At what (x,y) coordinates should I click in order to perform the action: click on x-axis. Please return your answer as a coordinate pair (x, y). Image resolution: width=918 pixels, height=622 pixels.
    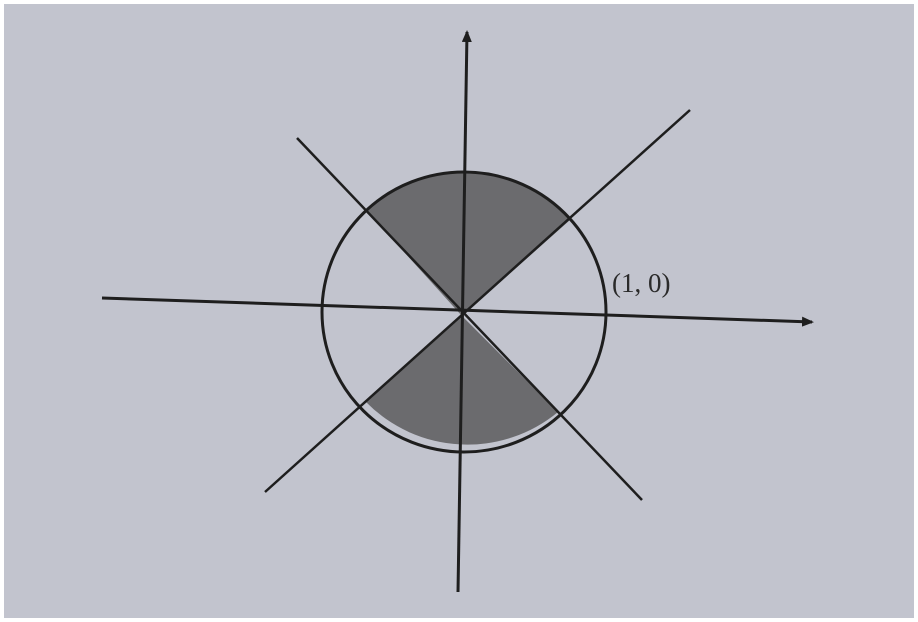
    Looking at the image, I should click on (457, 311).